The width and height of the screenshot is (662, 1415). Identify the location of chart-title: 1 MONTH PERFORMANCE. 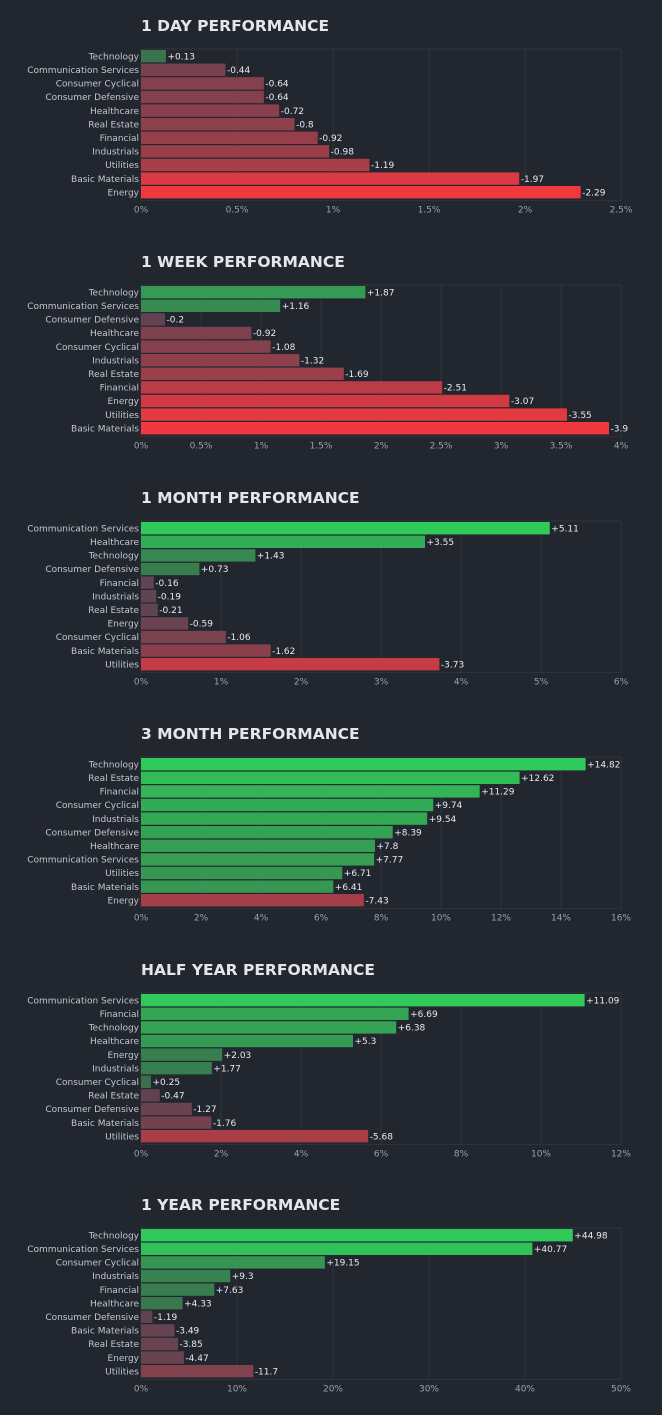
(250, 498).